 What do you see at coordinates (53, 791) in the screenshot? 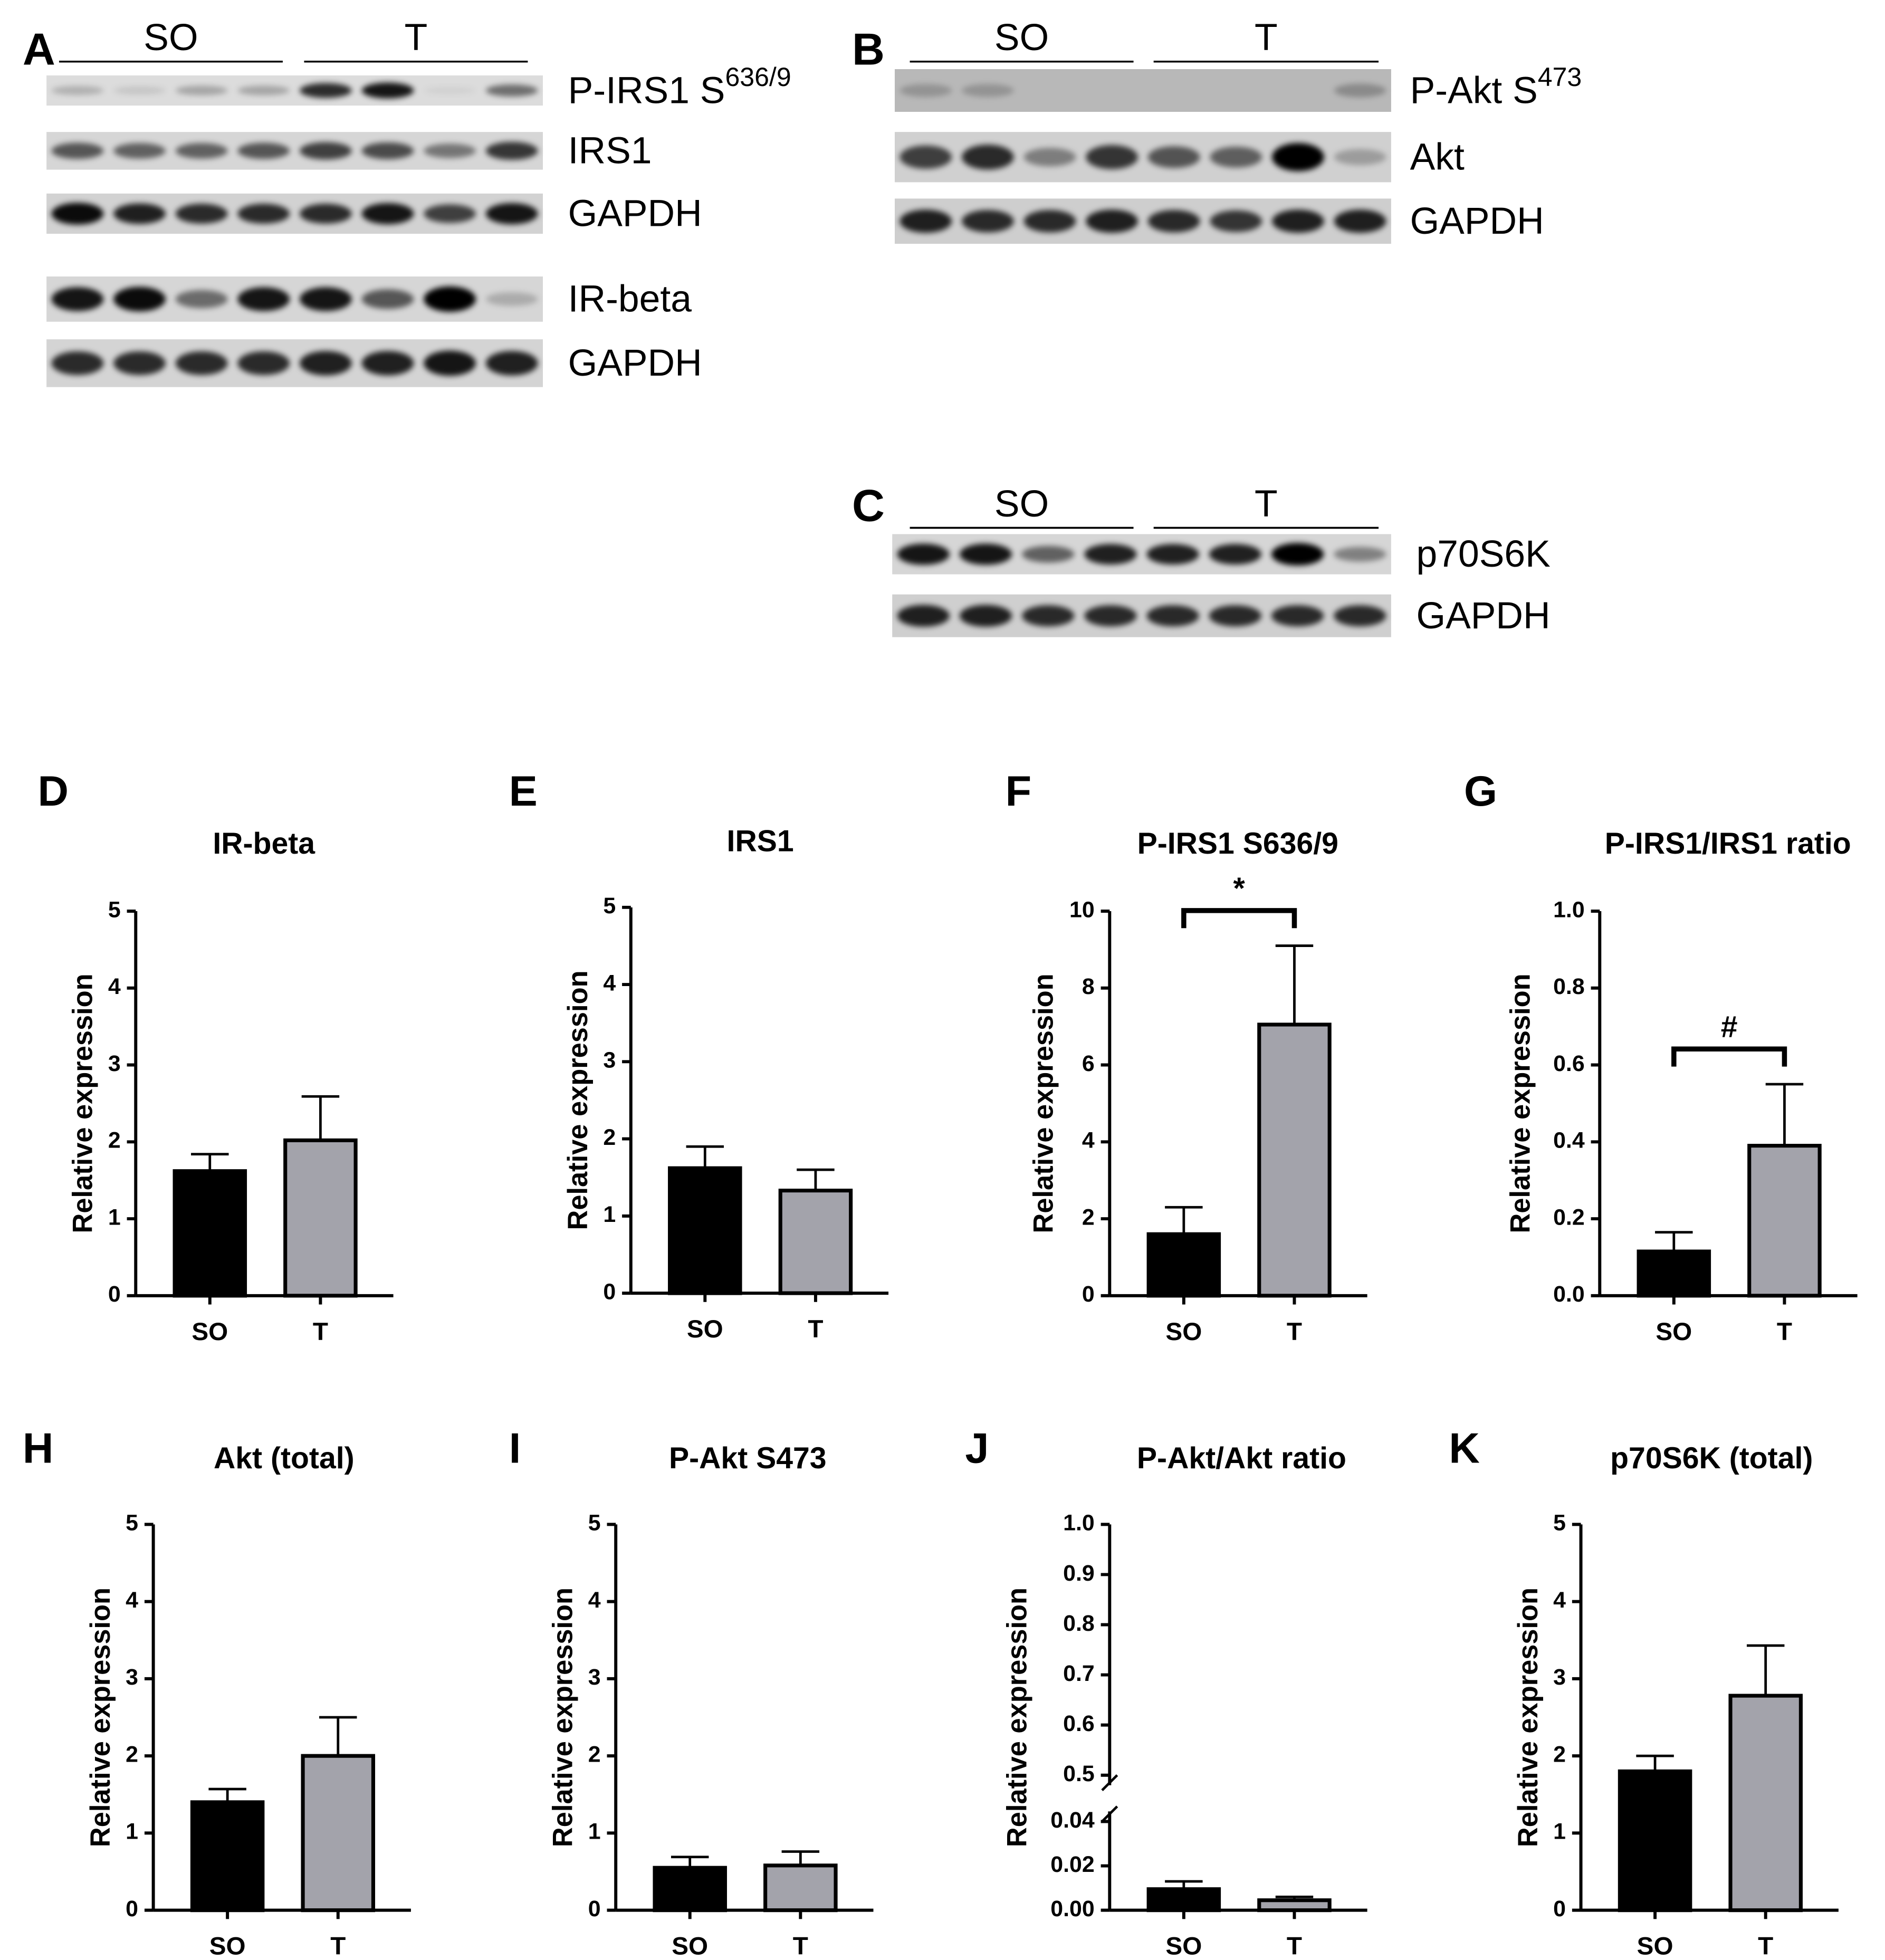
I see `panel-letter: D` at bounding box center [53, 791].